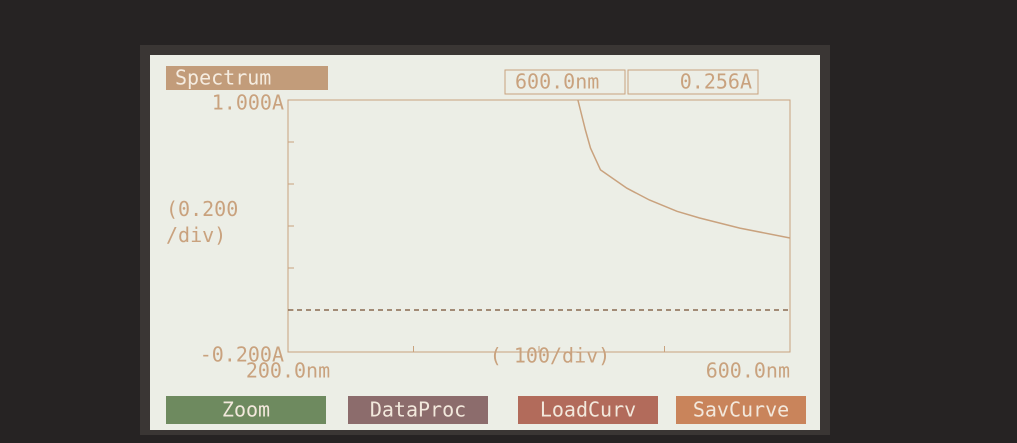 This screenshot has height=443, width=1017. I want to click on x-tick-label: 200.0nm, so click(288, 371).